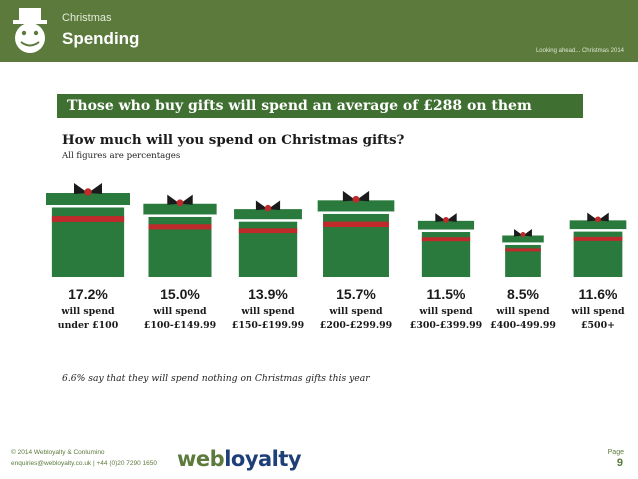 This screenshot has height=479, width=638. I want to click on header-big-title: Spending, so click(101, 38).